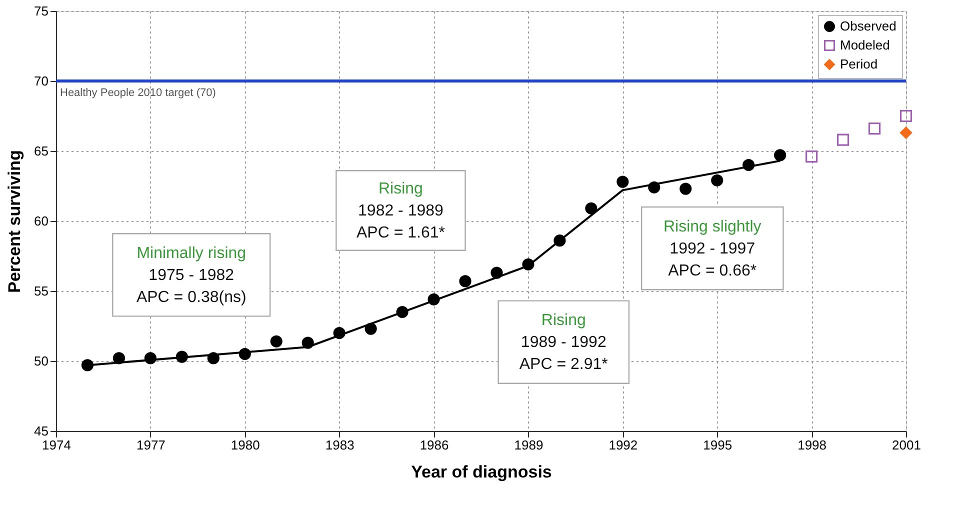 This screenshot has height=519, width=958. I want to click on x-tick-label: 1983, so click(339, 445).